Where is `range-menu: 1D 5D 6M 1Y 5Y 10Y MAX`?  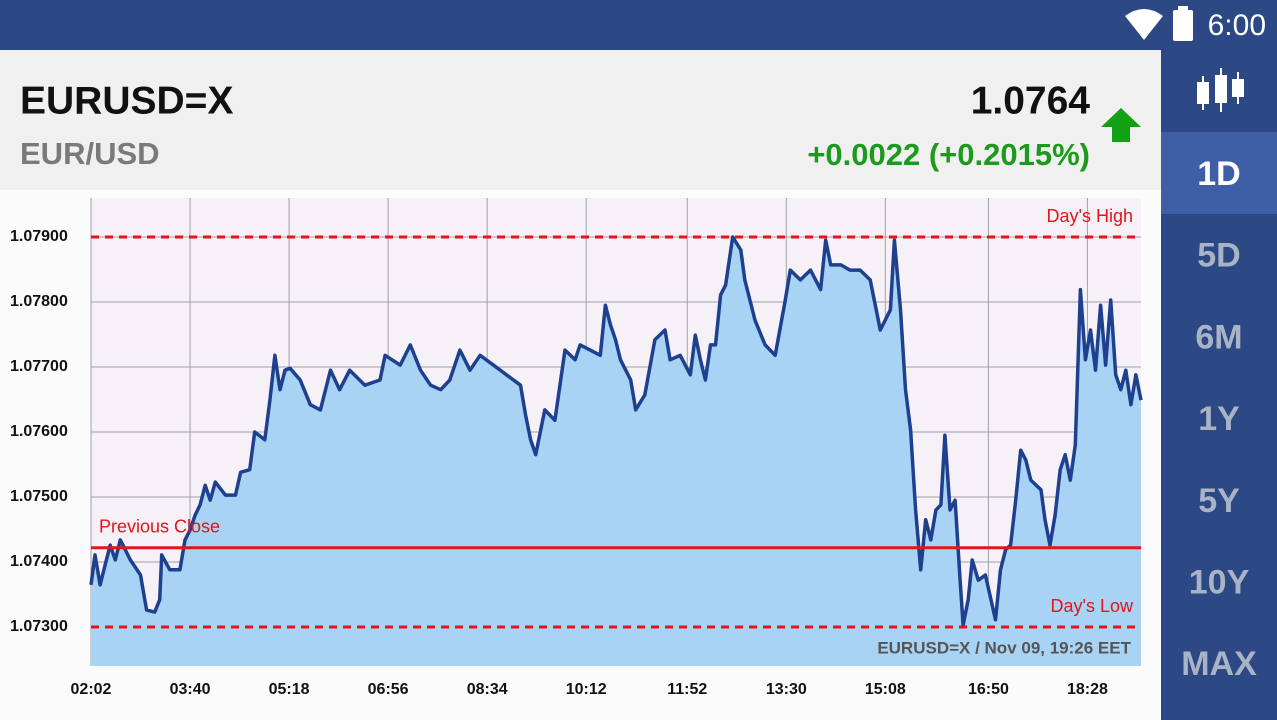
range-menu: 1D 5D 6M 1Y 5Y 10Y MAX is located at coordinates (1219, 407).